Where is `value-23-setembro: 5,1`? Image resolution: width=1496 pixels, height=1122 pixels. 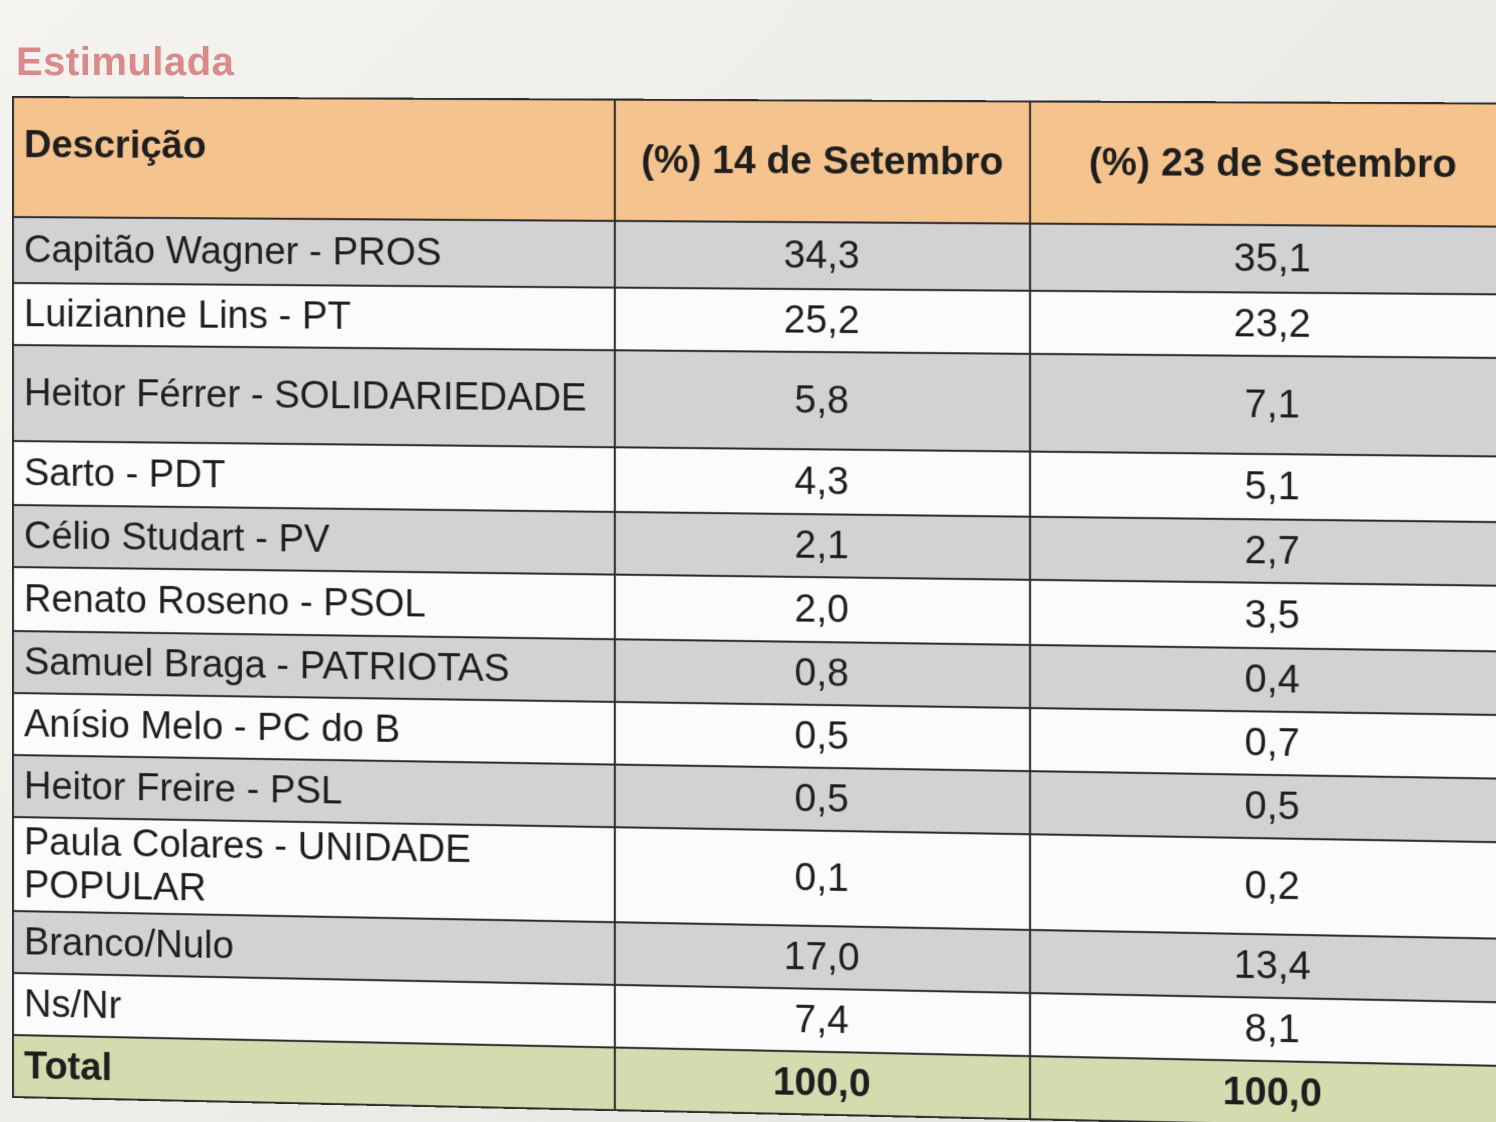
value-23-setembro: 5,1 is located at coordinates (1263, 487).